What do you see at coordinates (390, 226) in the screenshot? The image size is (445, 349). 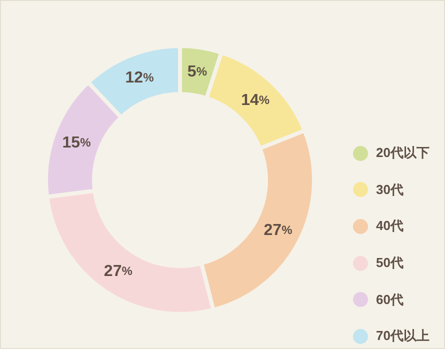 I see `legend-label: 40代` at bounding box center [390, 226].